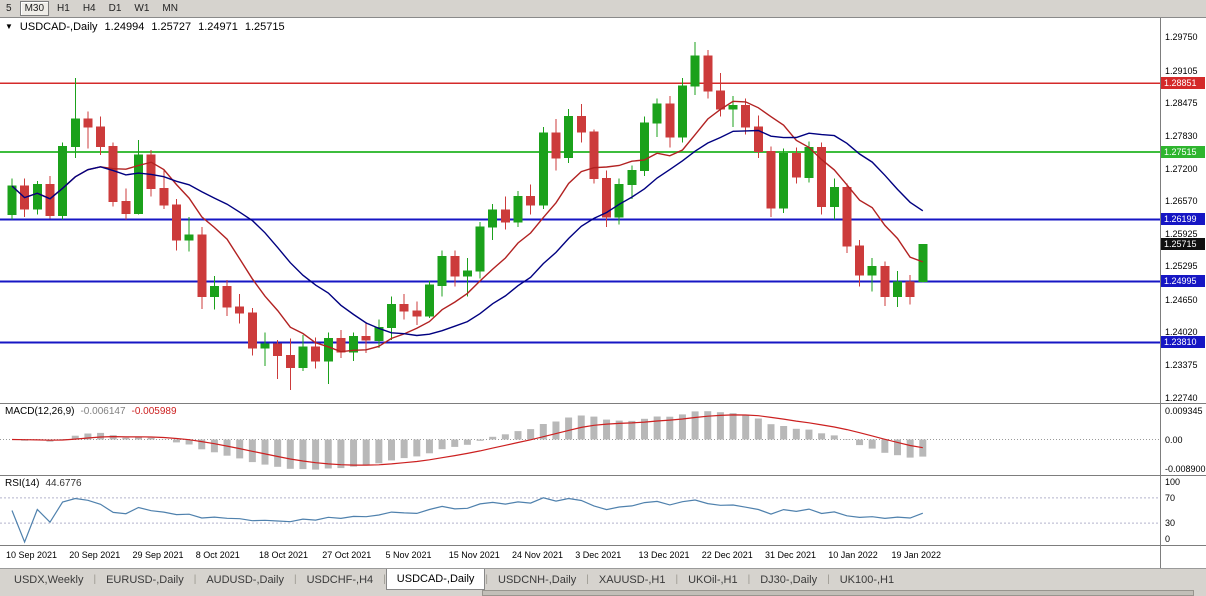 The image size is (1206, 596). What do you see at coordinates (9, 26) in the screenshot?
I see `symbol-dropdown-icon: ▼` at bounding box center [9, 26].